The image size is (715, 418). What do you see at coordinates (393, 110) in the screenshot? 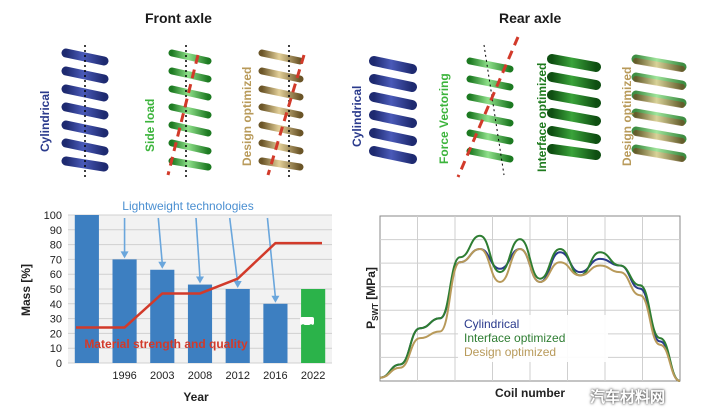
I see `rear-cylindrical-spring-icon` at bounding box center [393, 110].